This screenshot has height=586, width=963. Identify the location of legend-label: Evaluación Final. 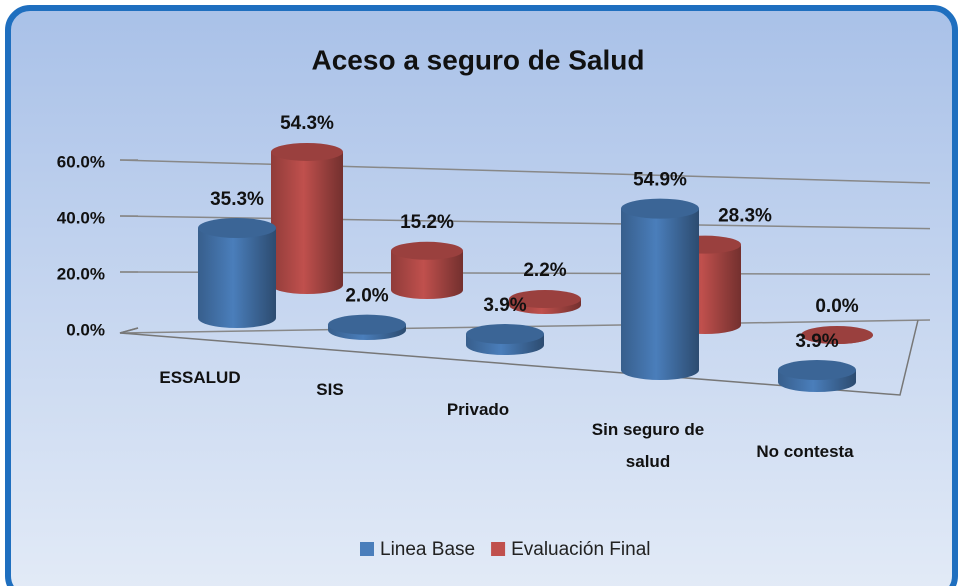
(580, 549).